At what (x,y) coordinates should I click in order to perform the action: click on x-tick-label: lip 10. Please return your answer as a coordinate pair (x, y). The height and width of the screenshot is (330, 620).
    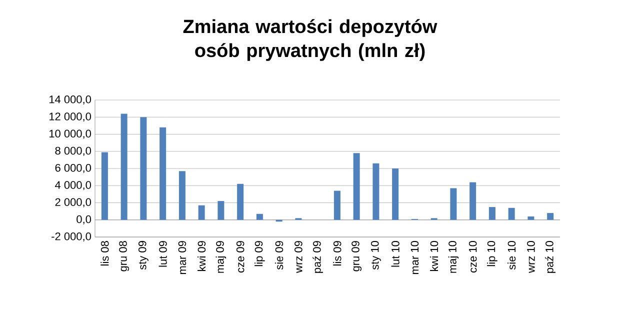
    Looking at the image, I should click on (492, 253).